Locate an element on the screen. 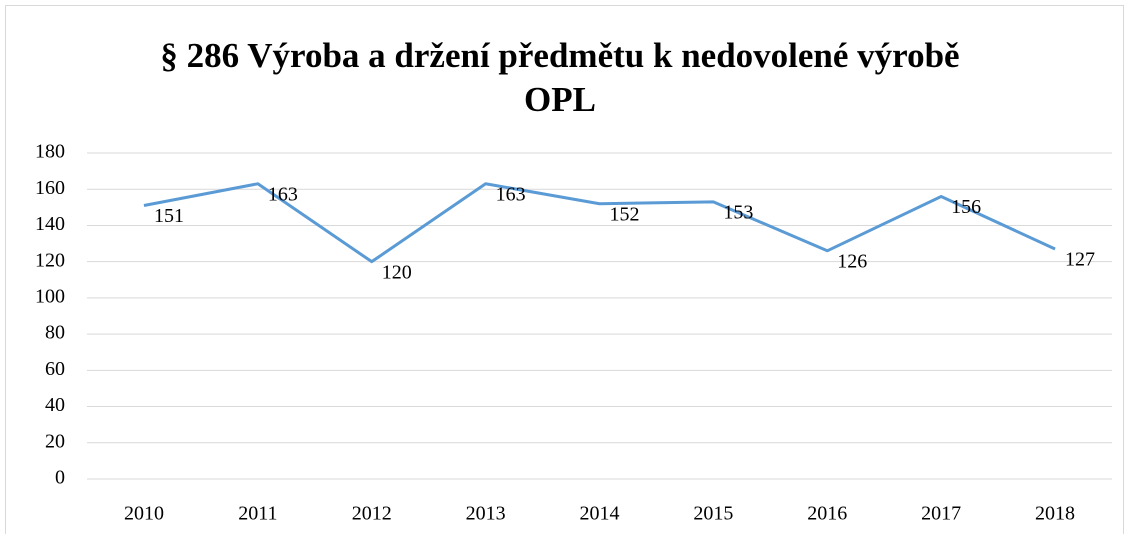  y-tick-label: 20 is located at coordinates (55, 441).